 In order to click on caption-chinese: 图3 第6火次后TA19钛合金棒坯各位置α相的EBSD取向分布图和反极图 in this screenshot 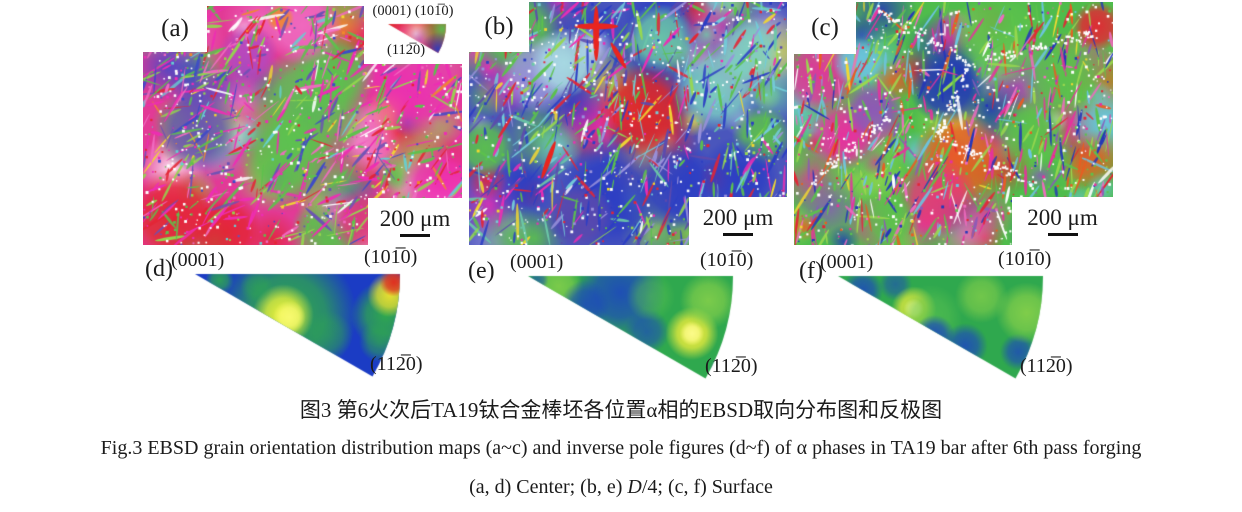, I will do `click(621, 410)`.